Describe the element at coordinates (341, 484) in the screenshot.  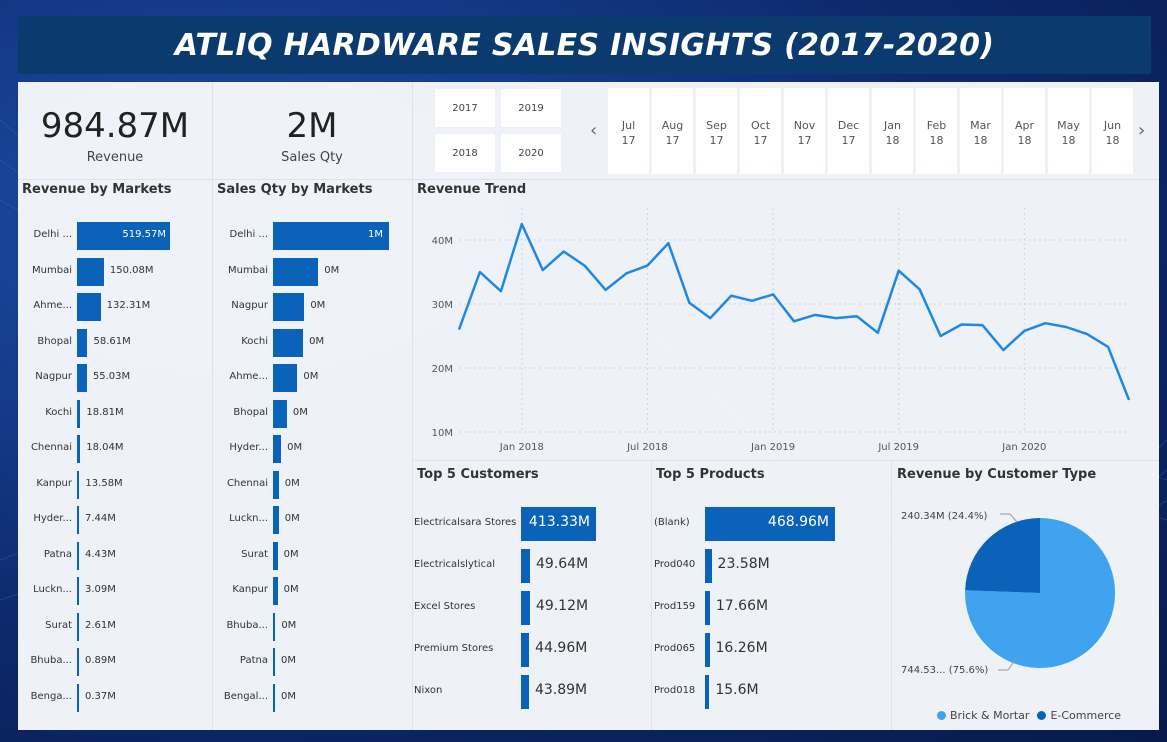
I see `market-qty-row: Chennai 0M` at that location.